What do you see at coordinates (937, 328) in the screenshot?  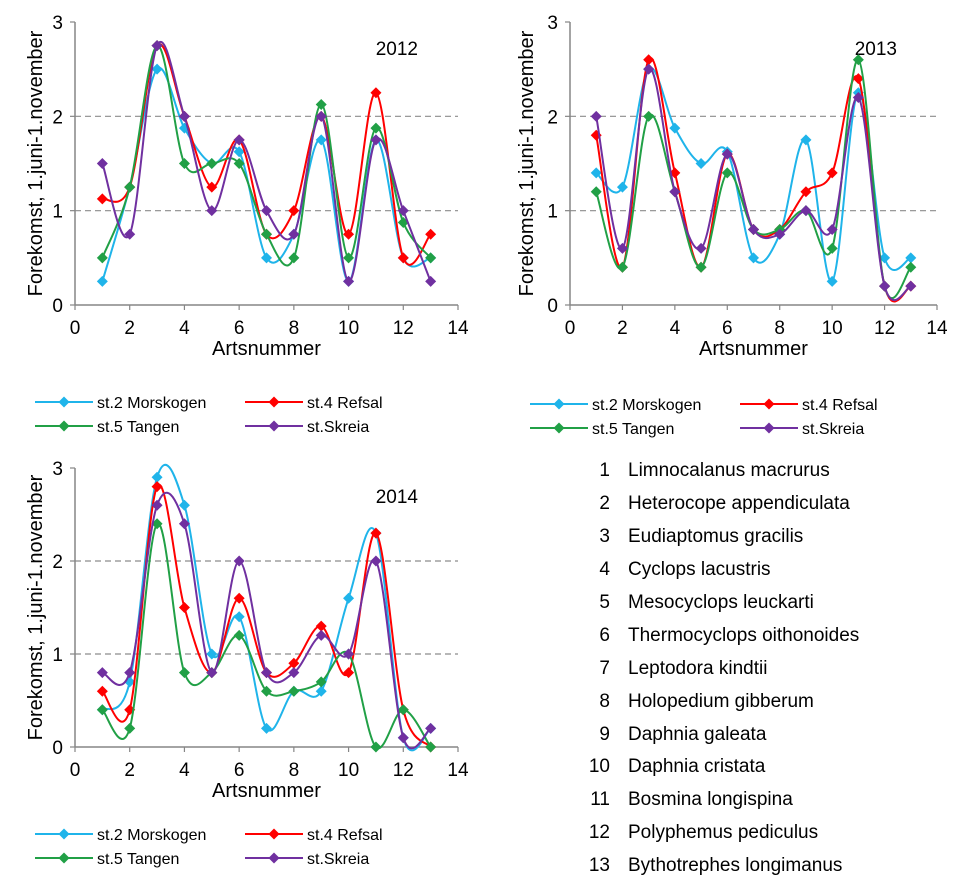 I see `x-tick-label: 14` at bounding box center [937, 328].